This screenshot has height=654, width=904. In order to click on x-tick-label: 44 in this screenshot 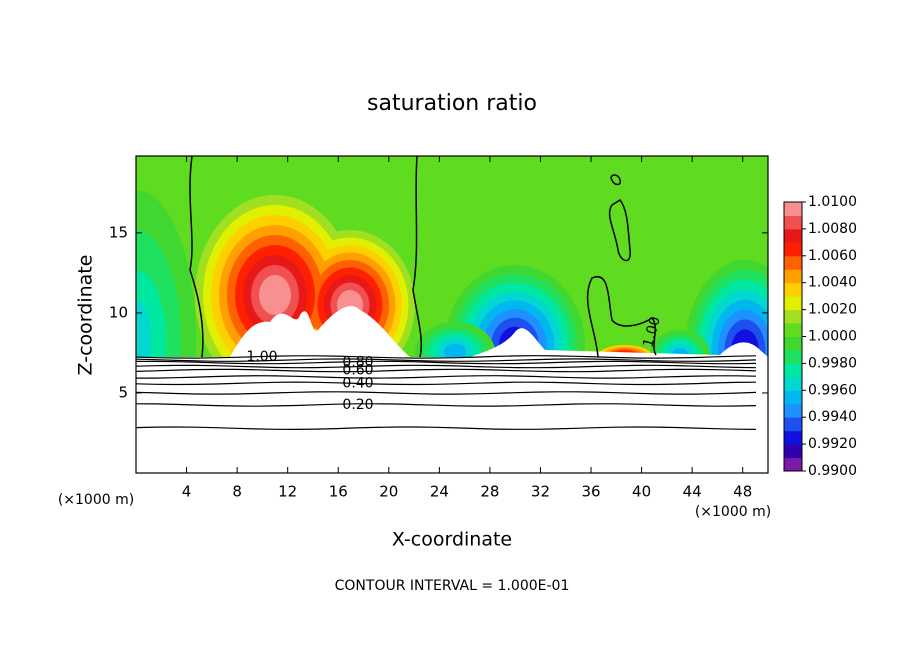, I will do `click(692, 492)`.